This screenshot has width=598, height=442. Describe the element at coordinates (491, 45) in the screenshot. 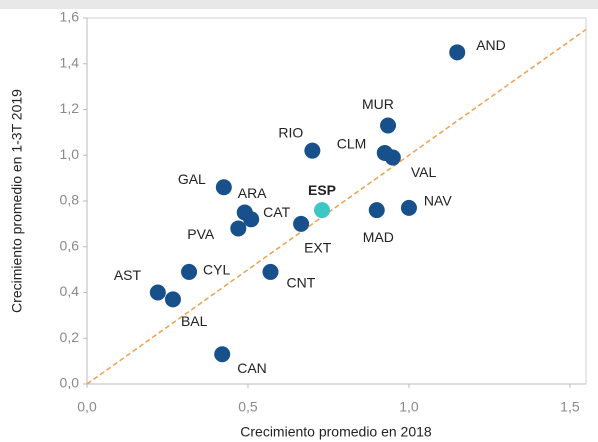

I see `point-label: AND` at that location.